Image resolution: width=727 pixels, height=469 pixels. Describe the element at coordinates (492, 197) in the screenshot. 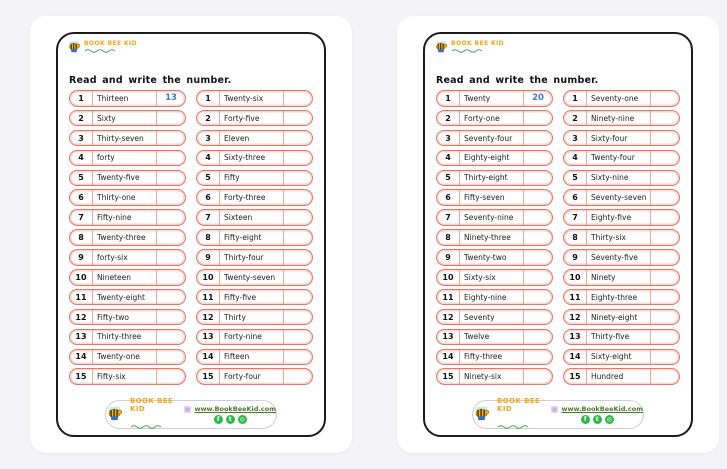

I see `row-word: Fifty-seven` at that location.